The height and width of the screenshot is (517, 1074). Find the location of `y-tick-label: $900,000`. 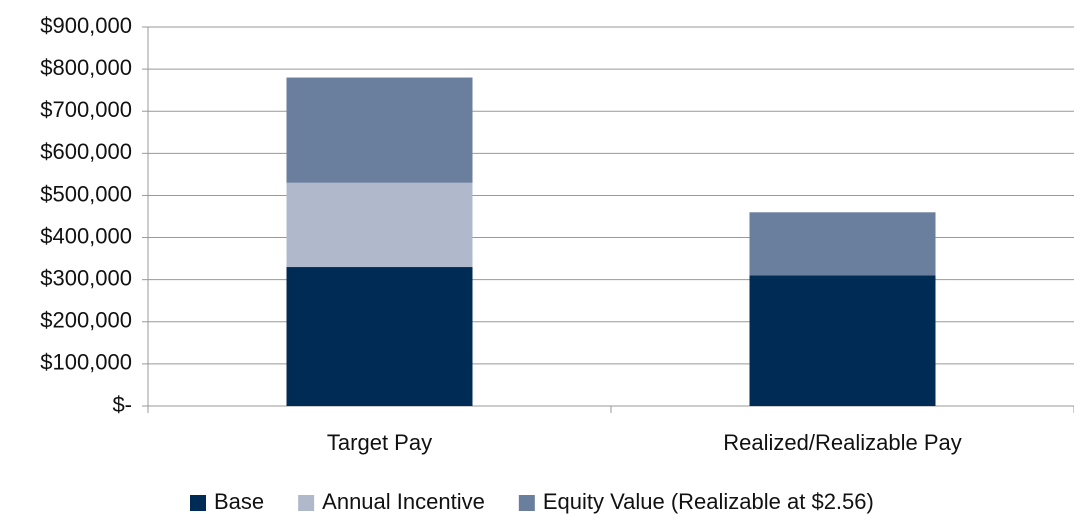

y-tick-label: $900,000 is located at coordinates (86, 25).